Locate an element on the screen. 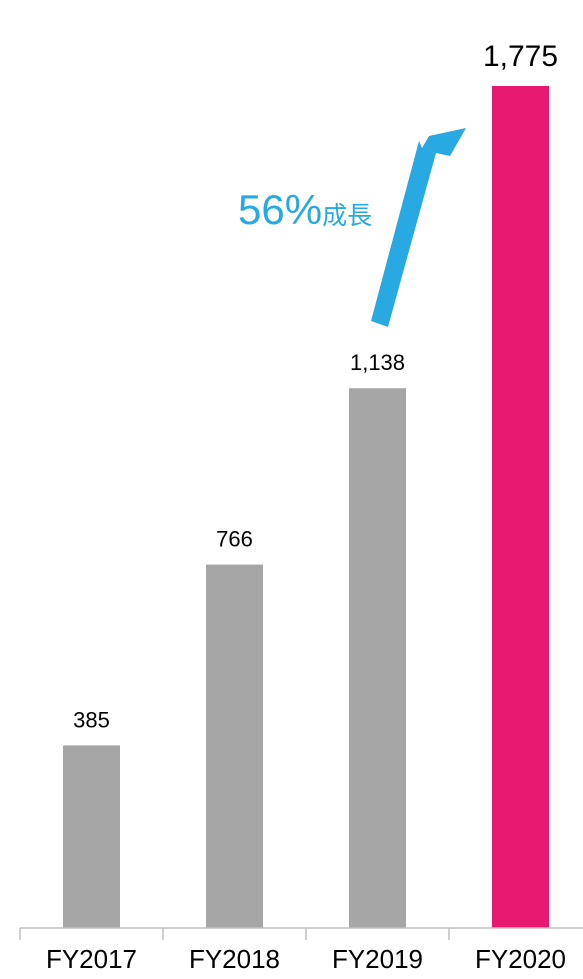  bar-fy2019 is located at coordinates (377, 658).